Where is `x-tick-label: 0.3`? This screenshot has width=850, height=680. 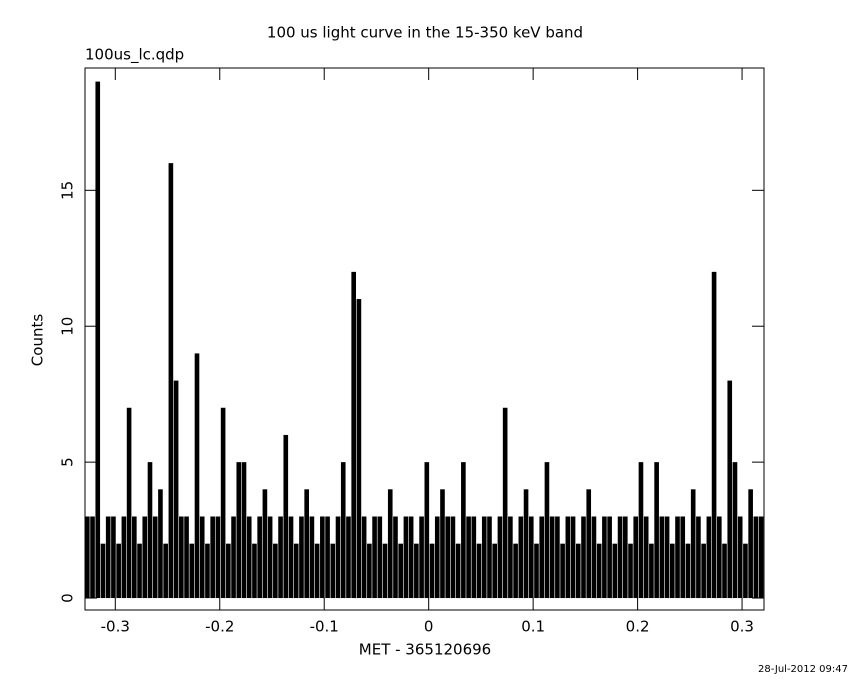 x-tick-label: 0.3 is located at coordinates (742, 627).